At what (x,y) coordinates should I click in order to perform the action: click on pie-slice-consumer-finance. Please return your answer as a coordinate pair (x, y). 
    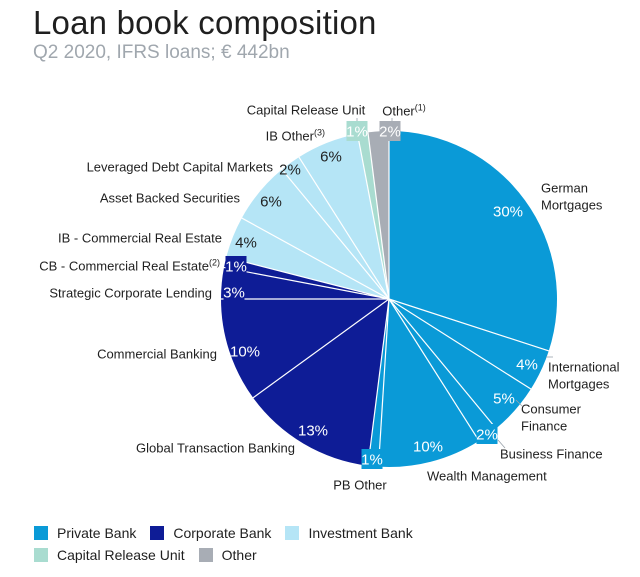
    Looking at the image, I should click on (460, 364).